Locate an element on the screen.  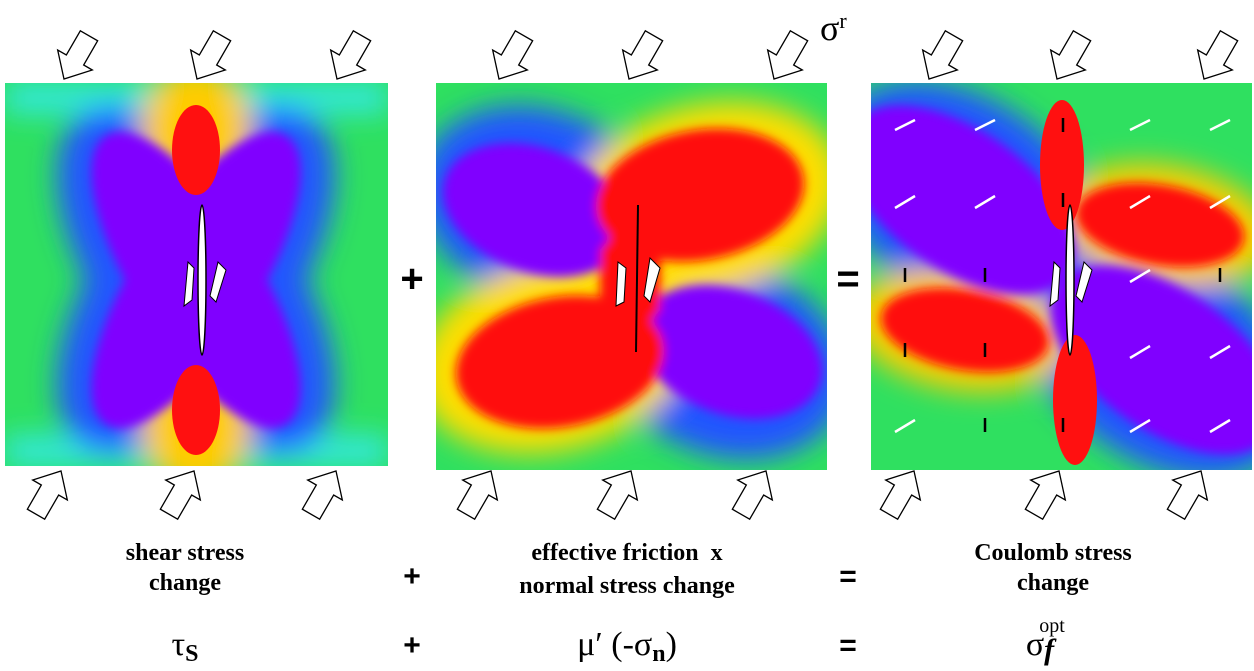
formula: τS is located at coordinates (184, 646).